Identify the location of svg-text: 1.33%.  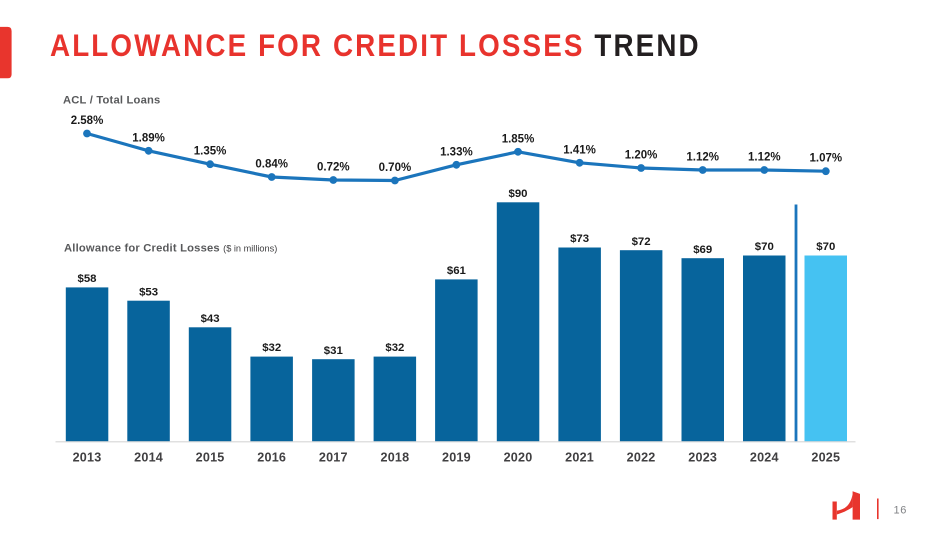
(456, 152).